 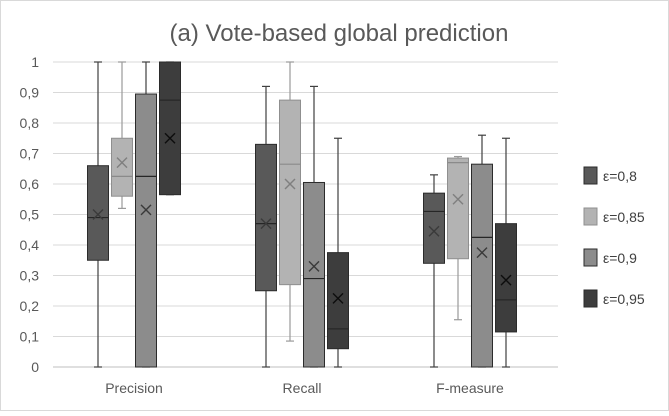 I want to click on y-tick-label: 0,8, so click(x=30, y=123).